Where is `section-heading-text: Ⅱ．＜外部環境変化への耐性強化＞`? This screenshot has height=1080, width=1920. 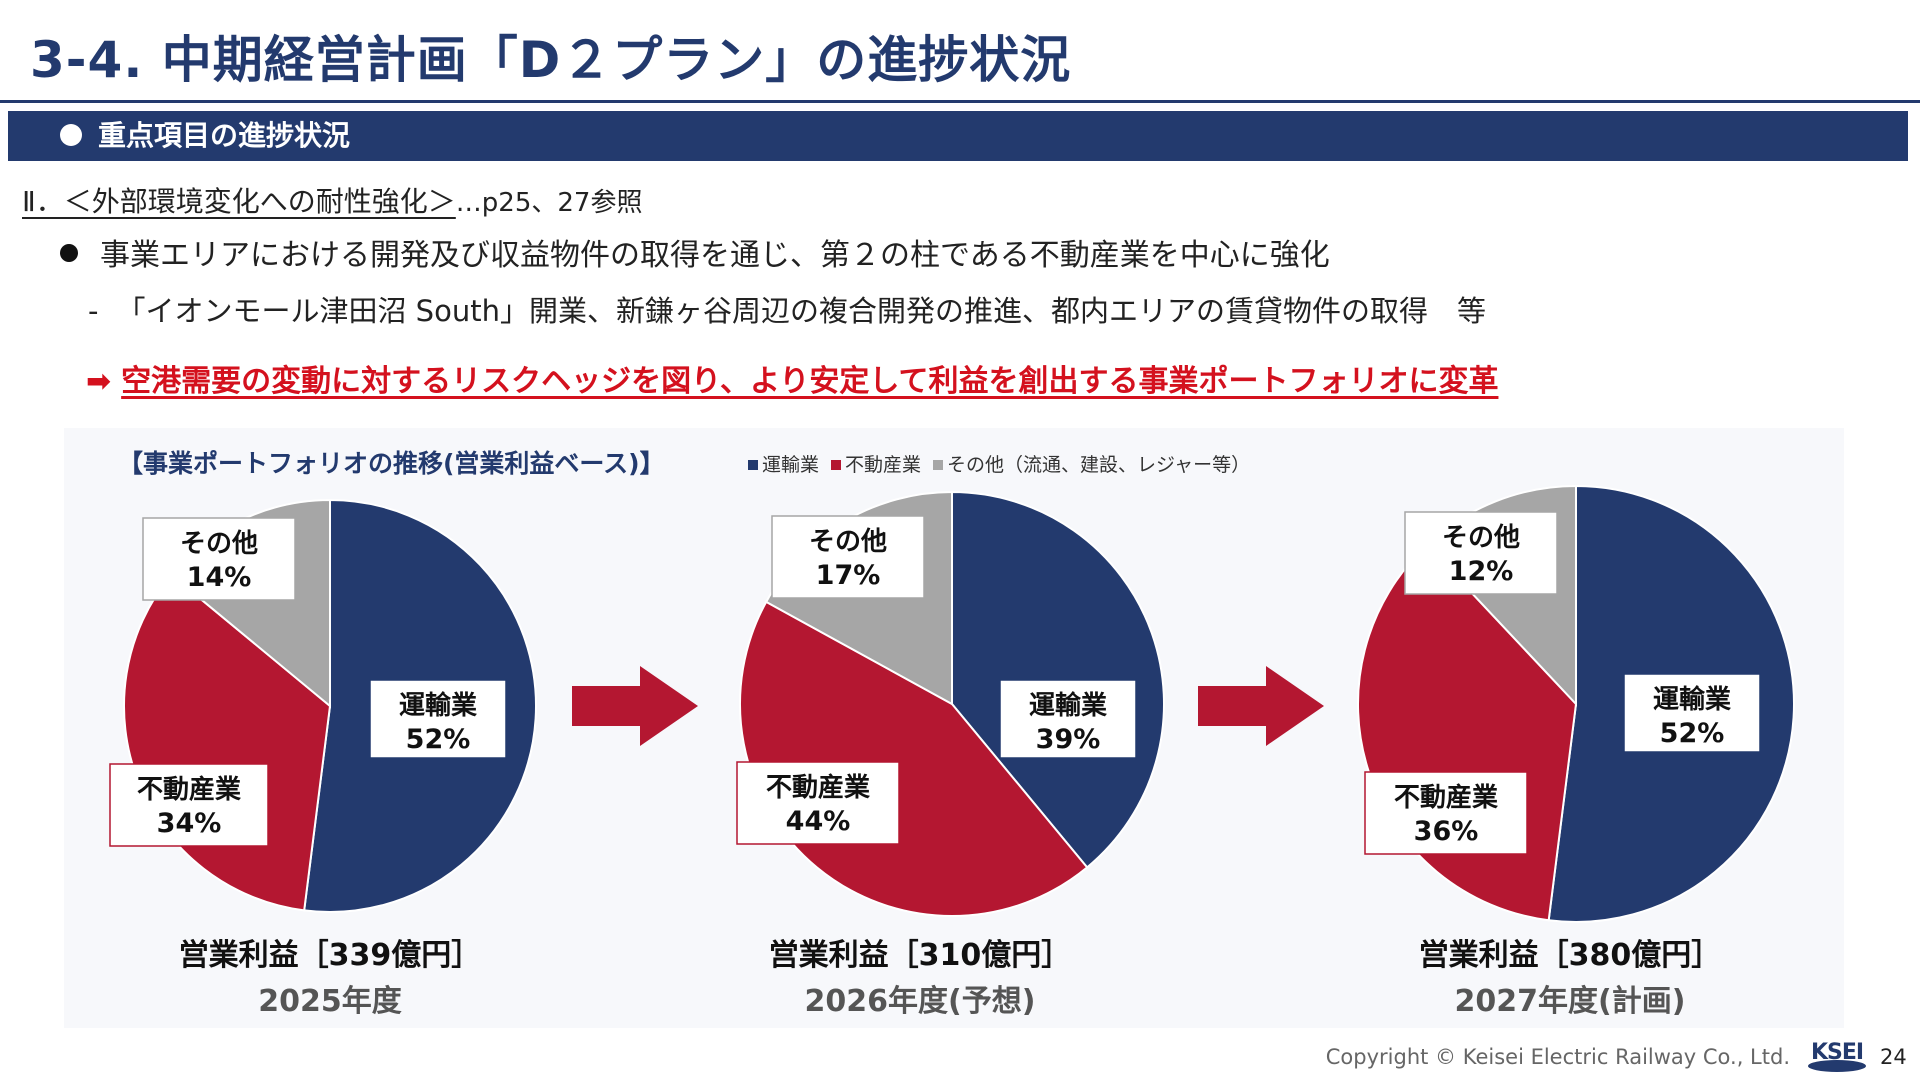
section-heading-text: Ⅱ．＜外部環境変化への耐性強化＞ is located at coordinates (239, 201).